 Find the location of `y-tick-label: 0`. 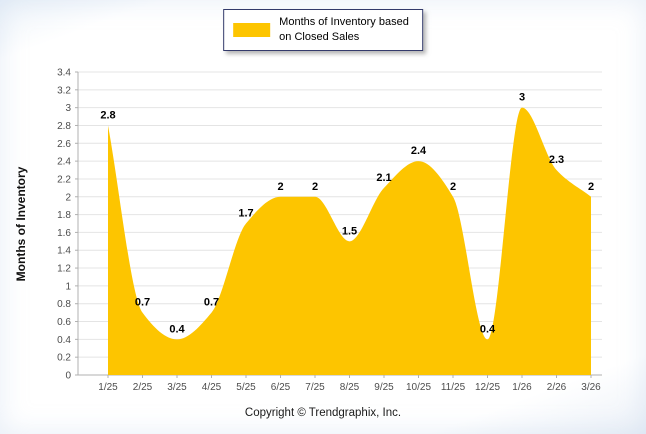

y-tick-label: 0 is located at coordinates (68, 376).